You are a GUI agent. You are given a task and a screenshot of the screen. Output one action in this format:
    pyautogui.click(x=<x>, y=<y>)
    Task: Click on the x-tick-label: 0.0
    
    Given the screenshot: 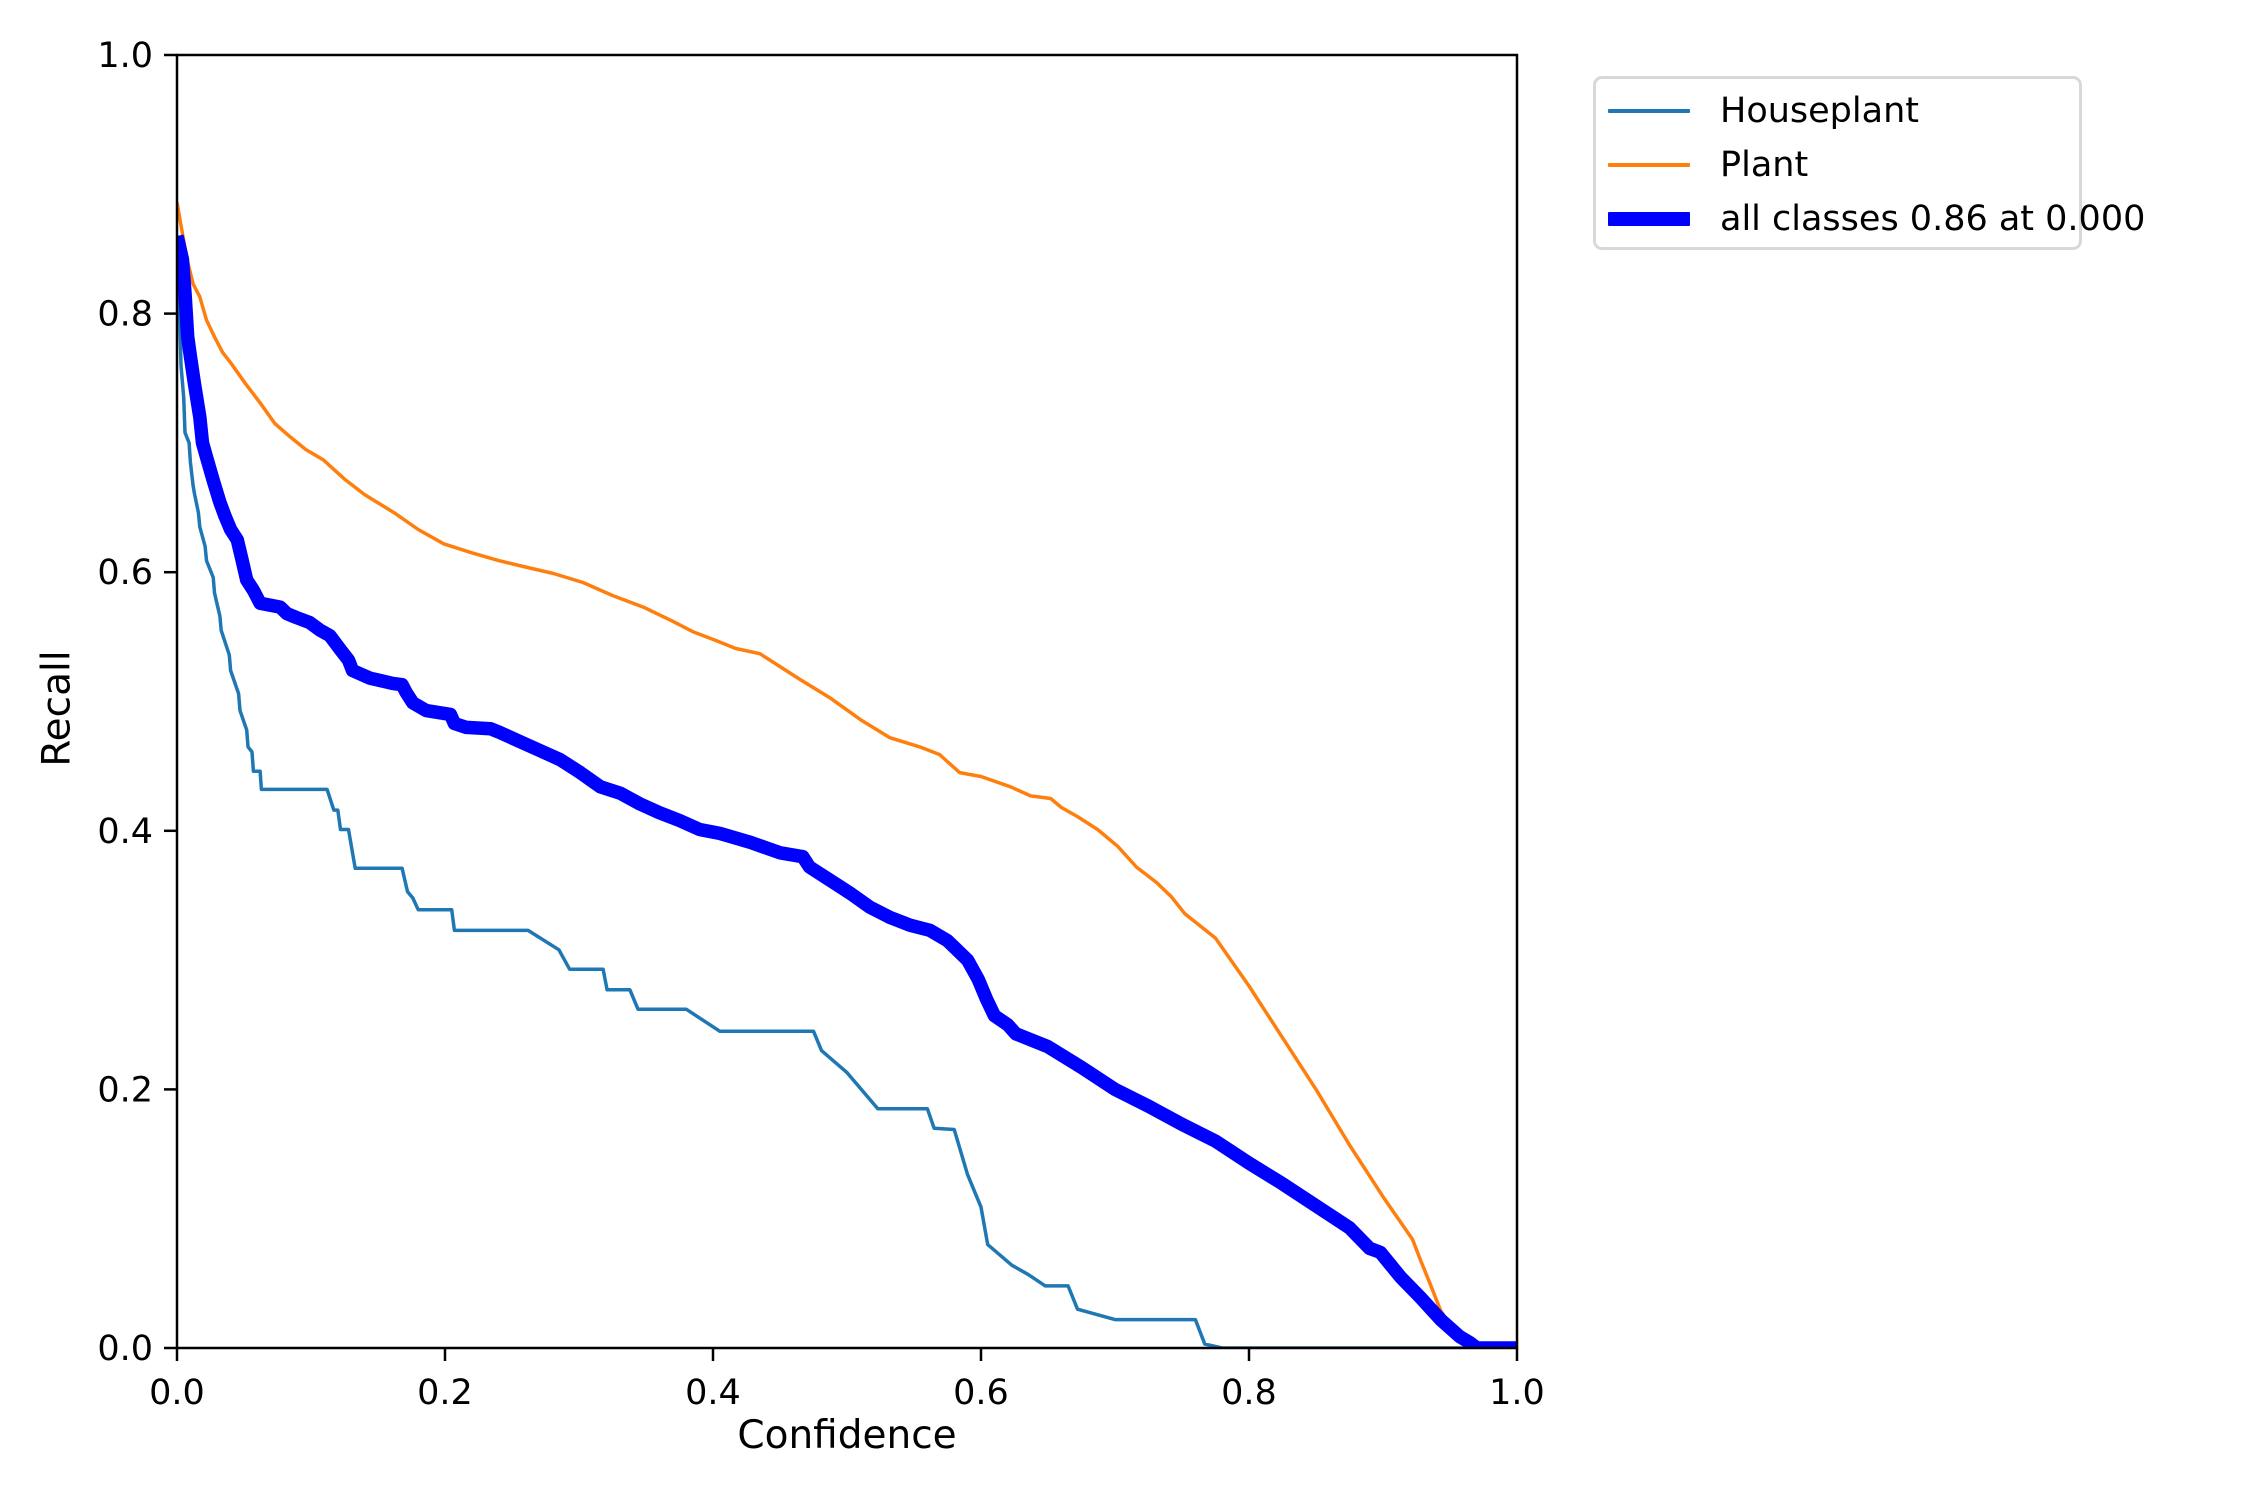 What is the action you would take?
    pyautogui.click(x=177, y=1393)
    